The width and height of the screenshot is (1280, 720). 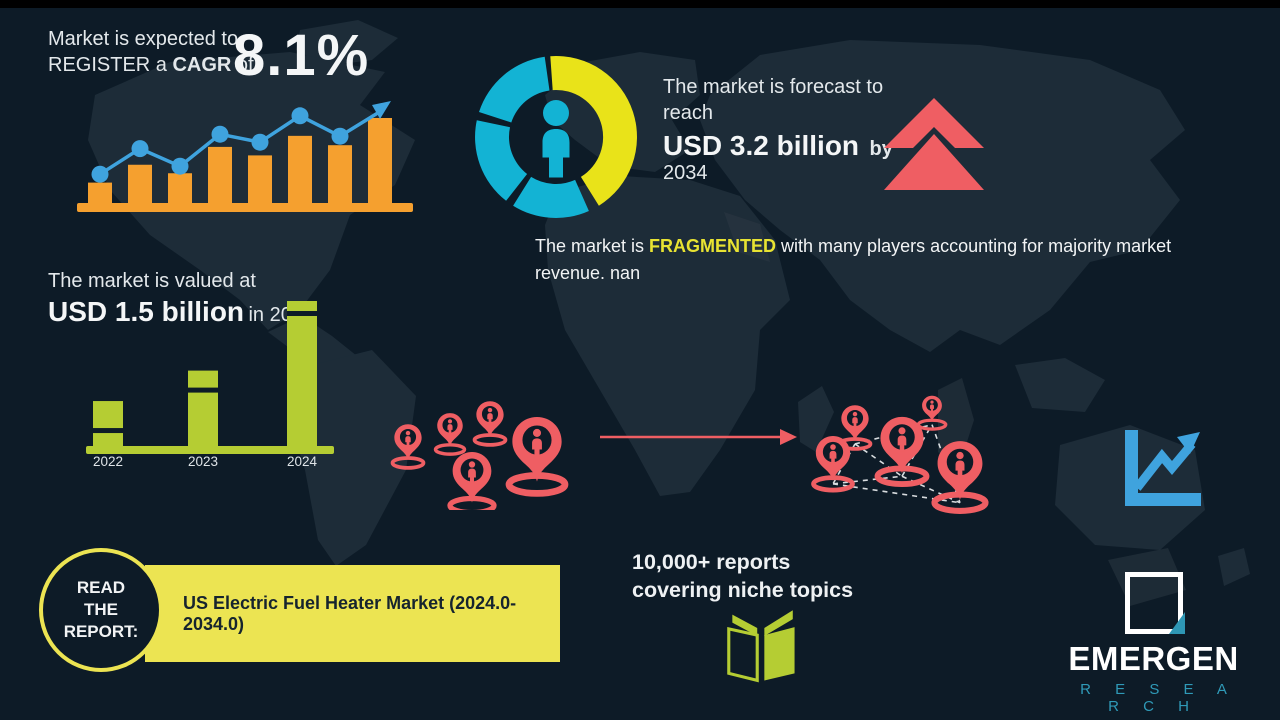 I want to click on top-black-bar, so click(x=640, y=4).